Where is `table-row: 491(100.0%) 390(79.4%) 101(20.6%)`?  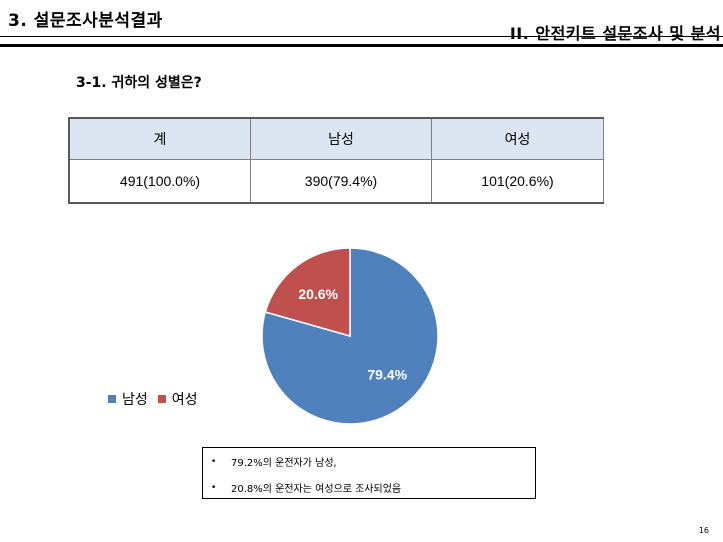
table-row: 491(100.0%) 390(79.4%) 101(20.6%) is located at coordinates (336, 181).